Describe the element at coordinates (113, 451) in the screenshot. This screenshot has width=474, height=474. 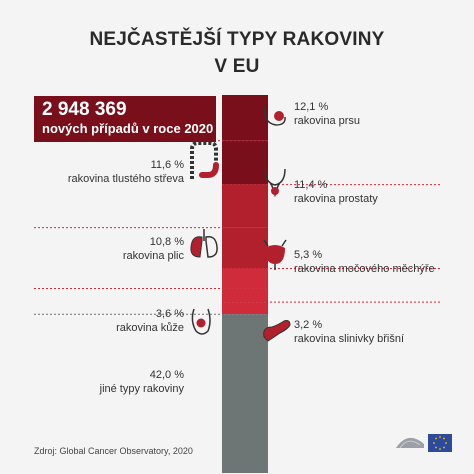
I see `source-note: Zdroj: Global Cancer Observatory, 2020` at that location.